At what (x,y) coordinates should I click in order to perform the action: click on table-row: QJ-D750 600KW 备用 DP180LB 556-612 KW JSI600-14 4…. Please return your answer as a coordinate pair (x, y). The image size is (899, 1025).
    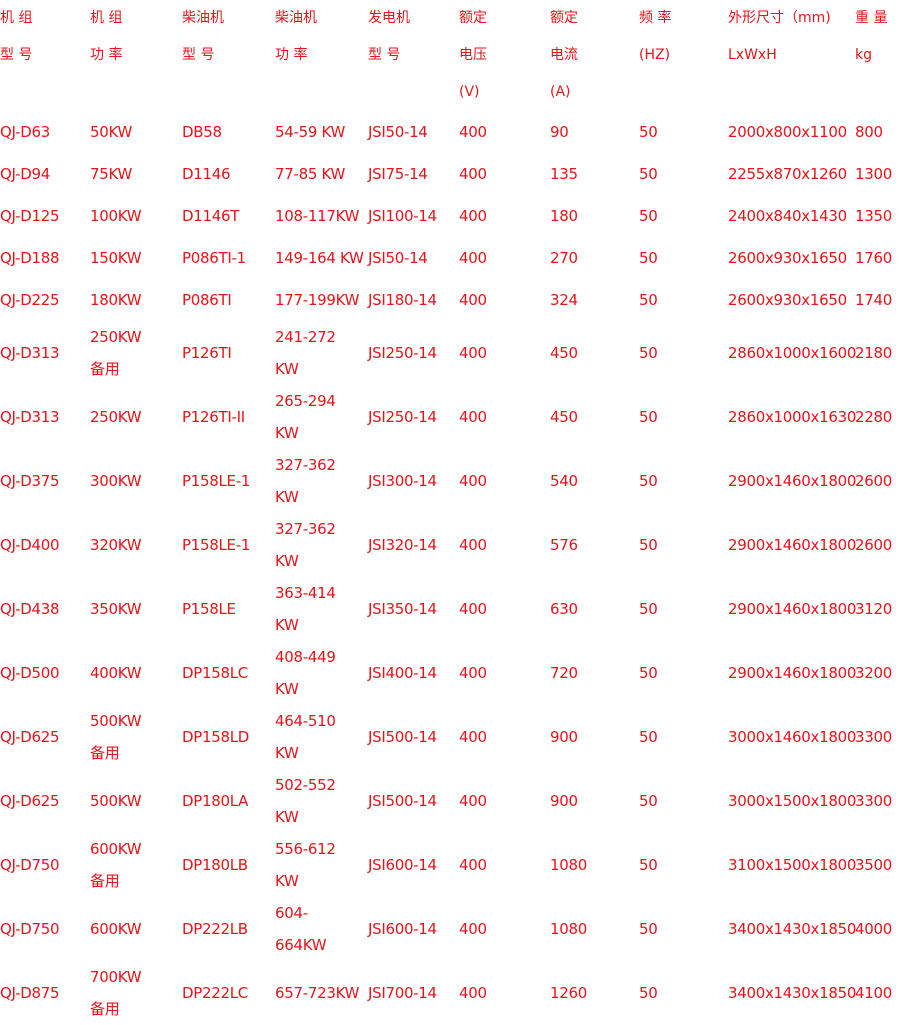
    Looking at the image, I should click on (449, 865).